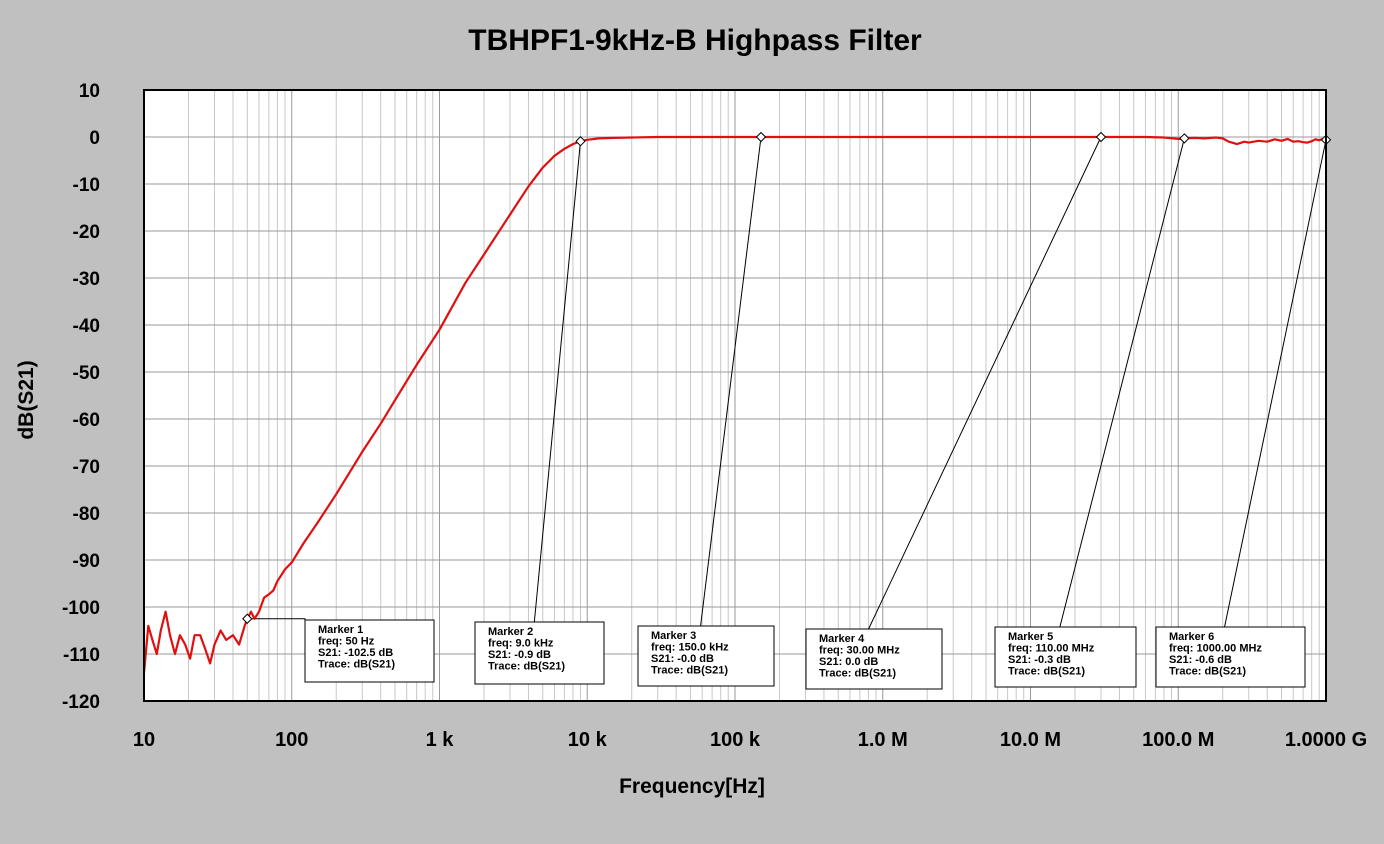 The height and width of the screenshot is (844, 1384). I want to click on marker-box-text: S21: -0.6 dB, so click(1200, 660).